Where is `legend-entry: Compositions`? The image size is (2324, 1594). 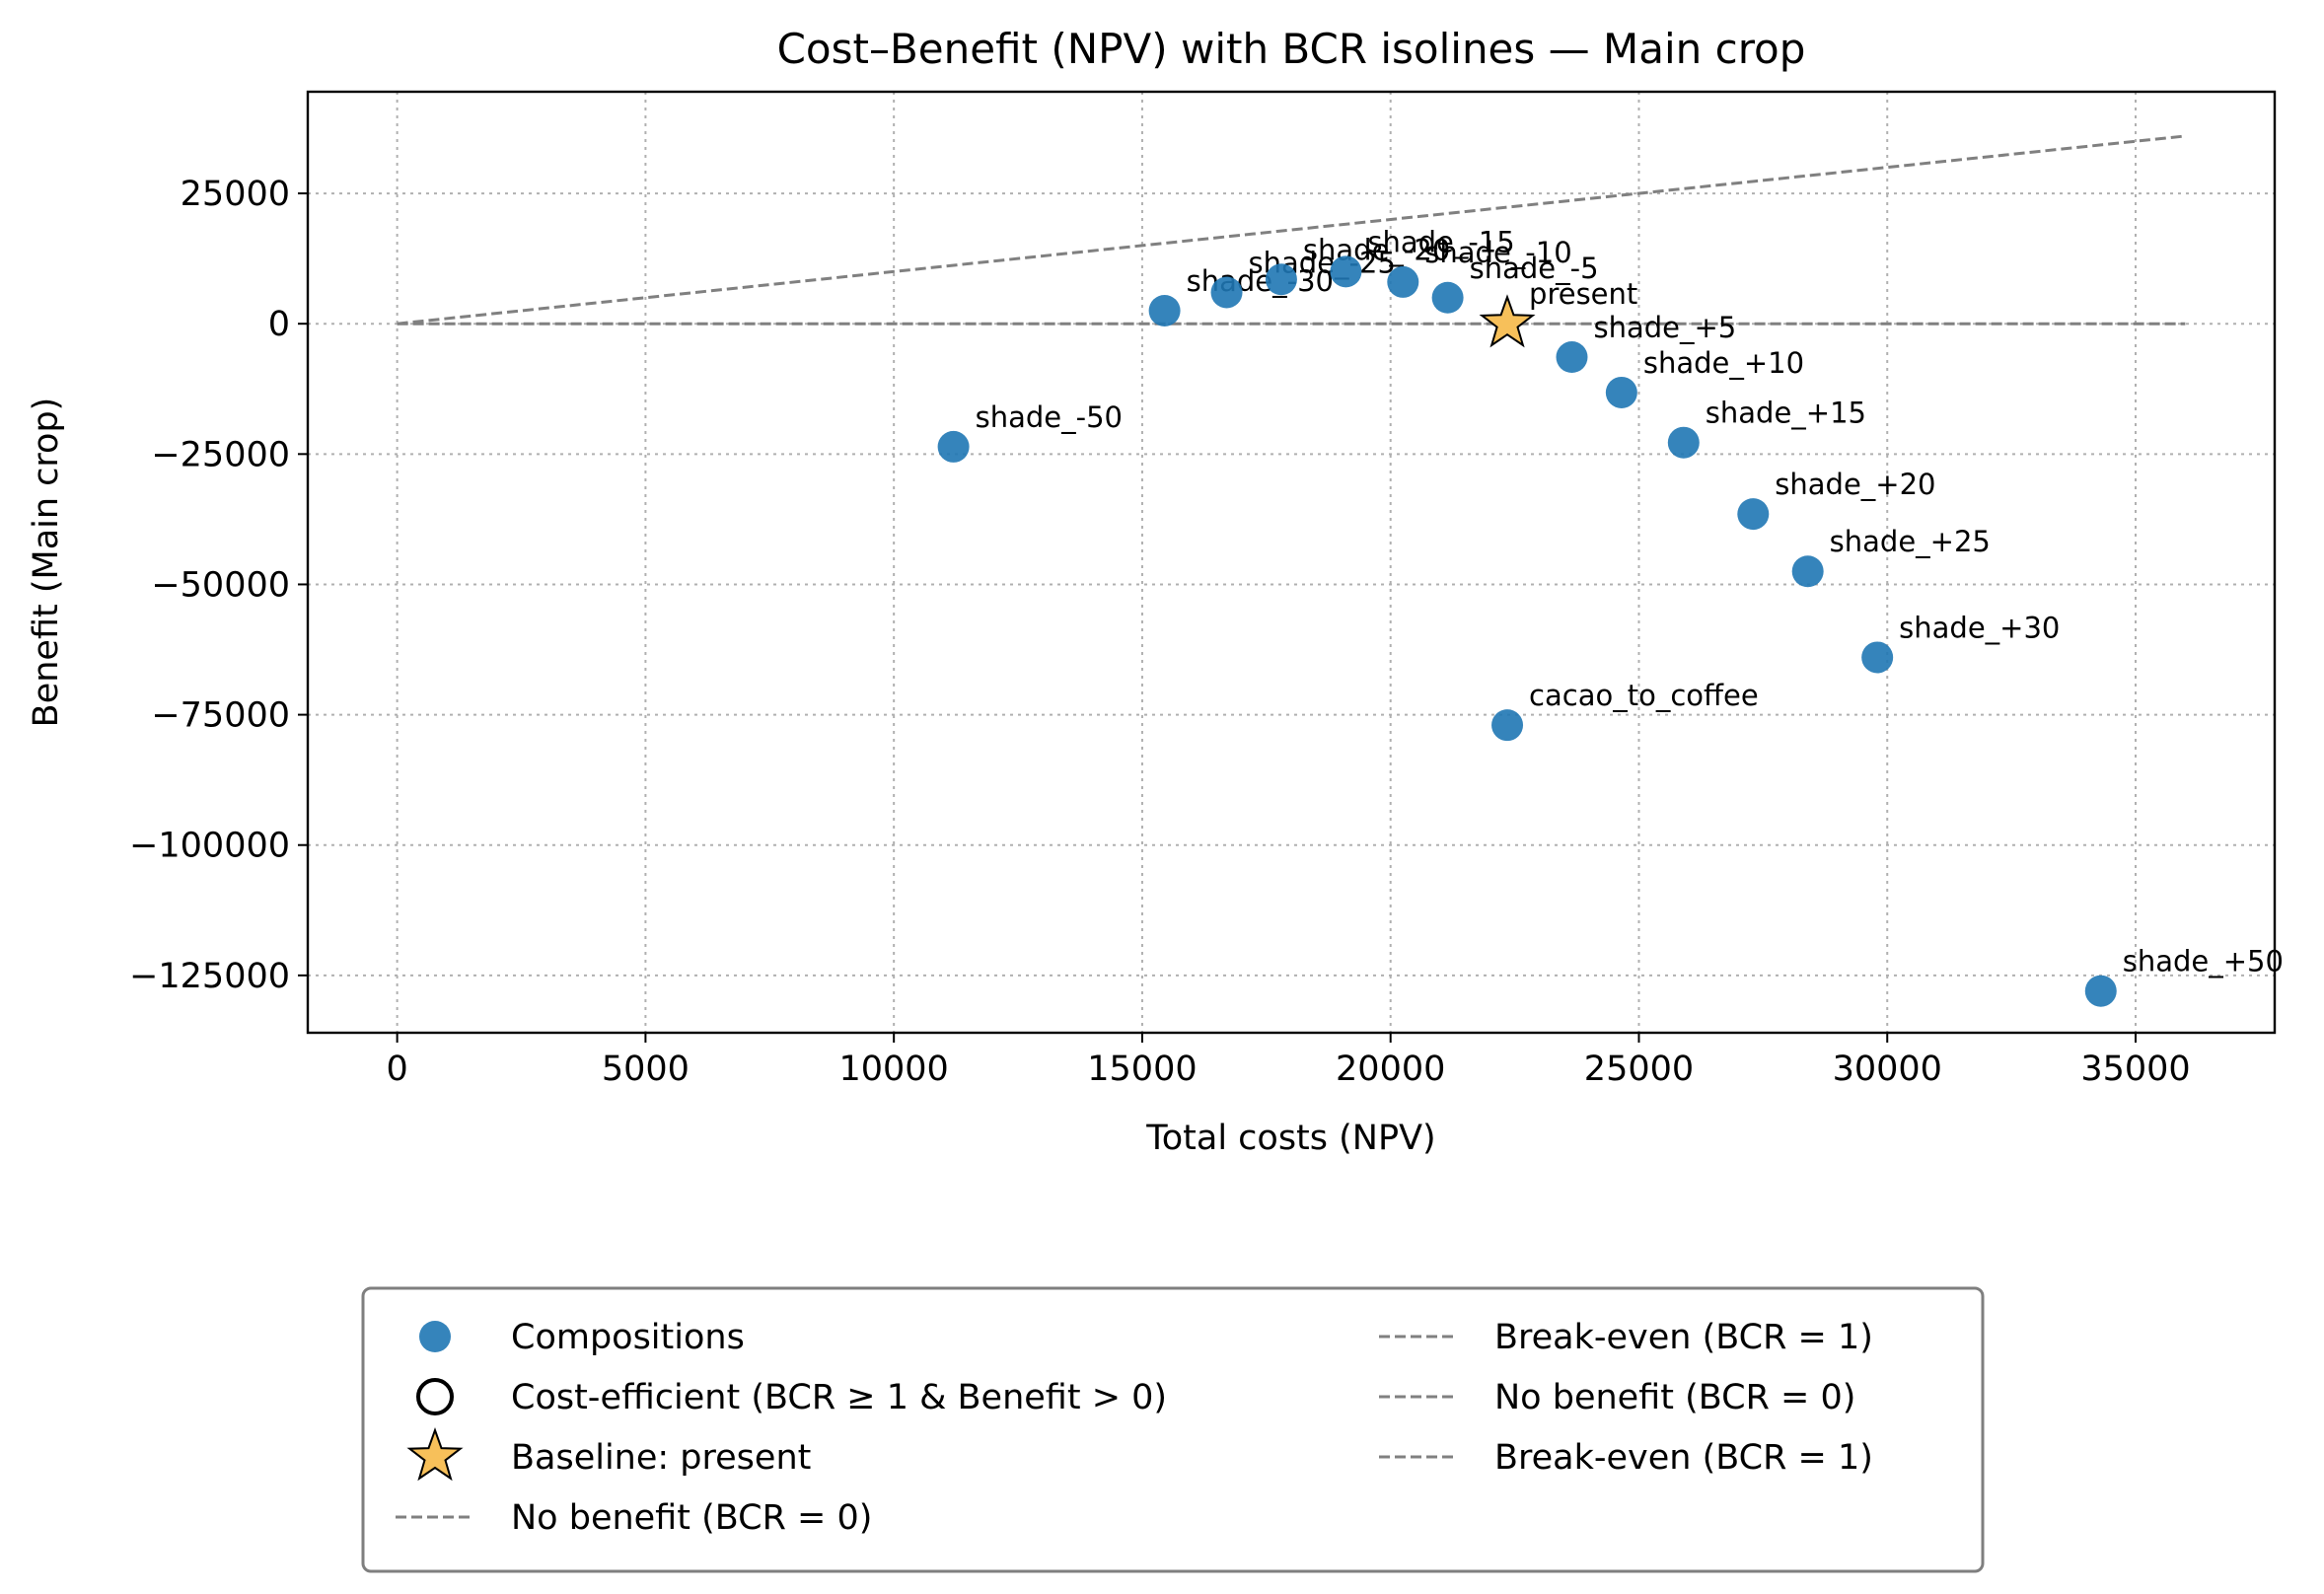
legend-entry: Compositions is located at coordinates (582, 1337).